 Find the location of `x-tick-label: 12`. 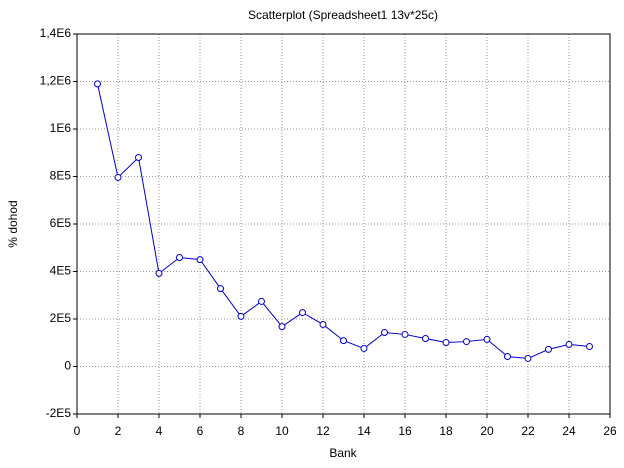

x-tick-label: 12 is located at coordinates (323, 431).